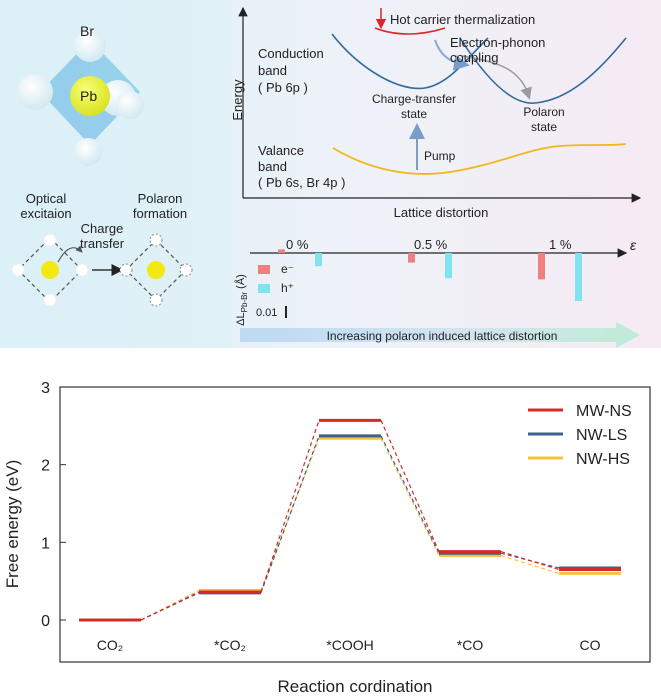 The image size is (661, 700). What do you see at coordinates (291, 70) in the screenshot?
I see `conduction-band-label: Conduction band( Pb 6p )` at bounding box center [291, 70].